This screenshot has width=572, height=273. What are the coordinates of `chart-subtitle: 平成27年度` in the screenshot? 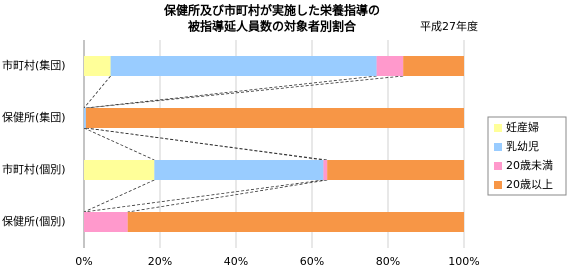 It's located at (449, 26).